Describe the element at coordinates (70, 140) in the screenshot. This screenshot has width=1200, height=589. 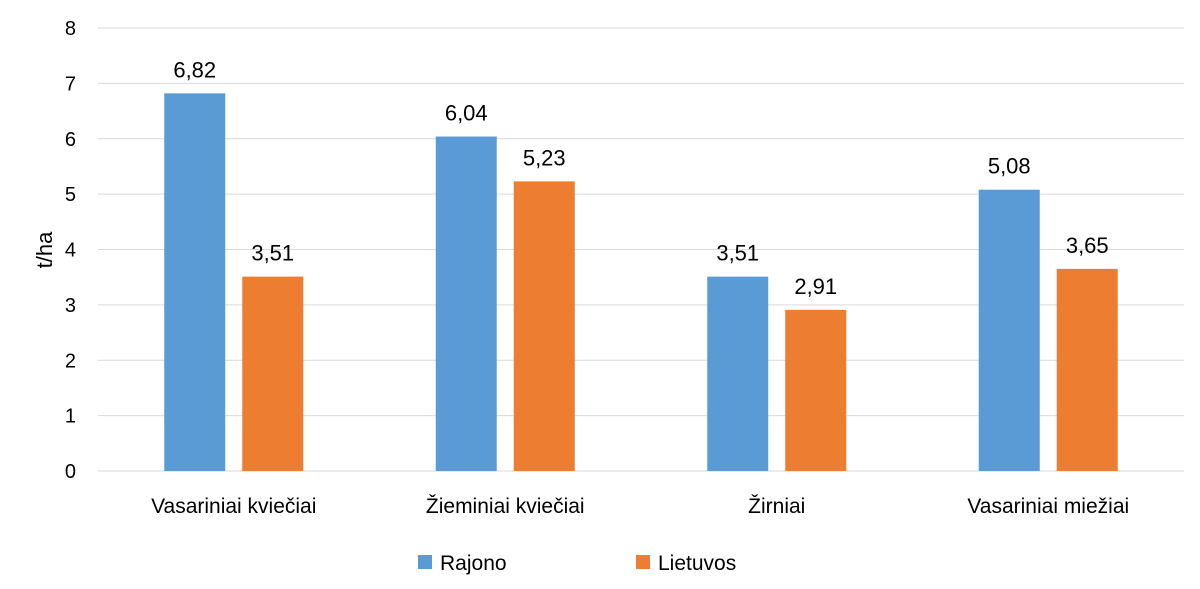
I see `y-tick-label: 6` at that location.